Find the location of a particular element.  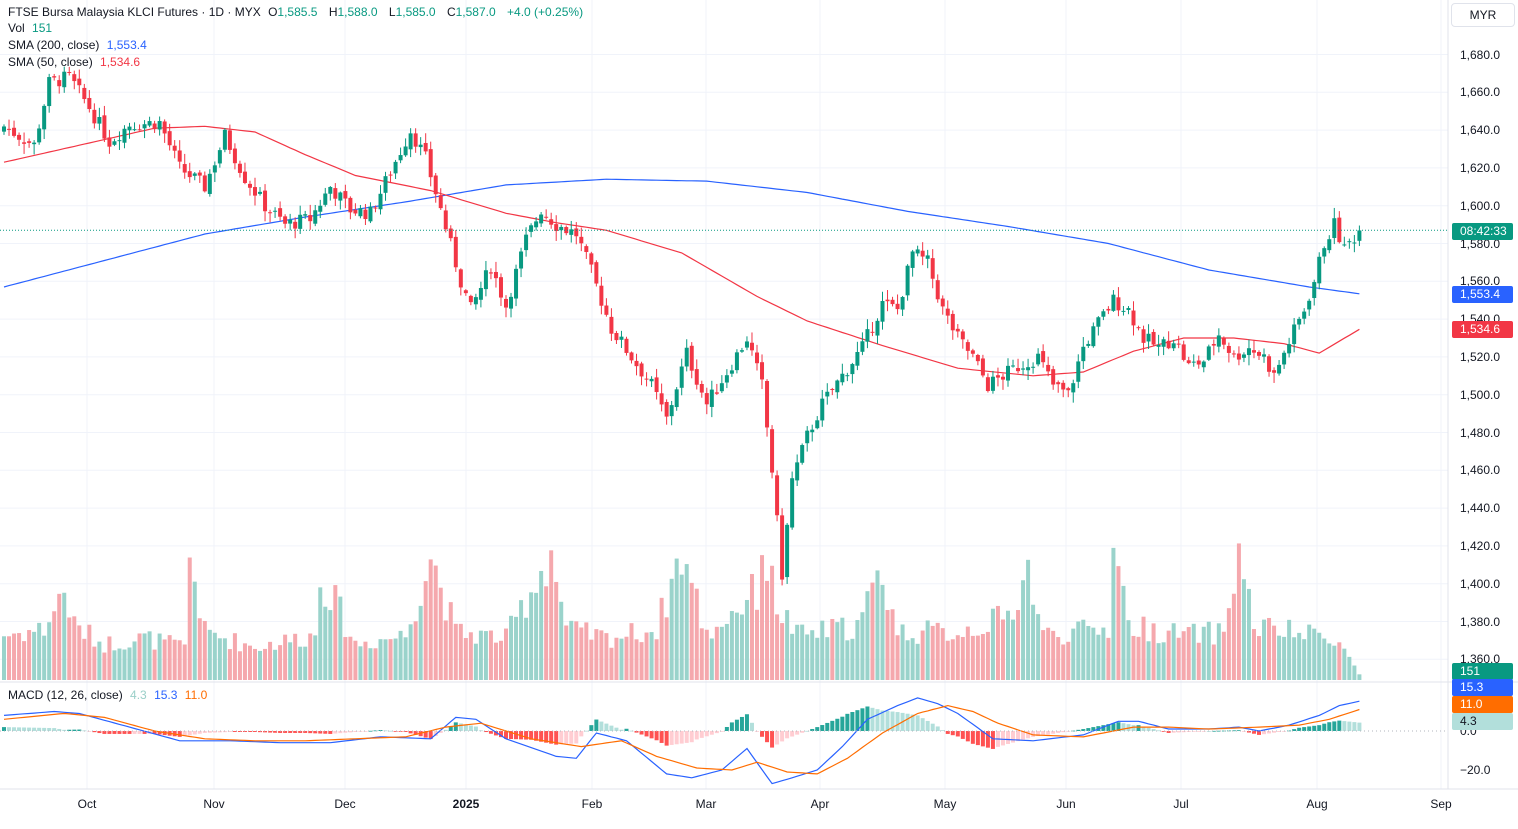

macd-pane is located at coordinates (724, 741).